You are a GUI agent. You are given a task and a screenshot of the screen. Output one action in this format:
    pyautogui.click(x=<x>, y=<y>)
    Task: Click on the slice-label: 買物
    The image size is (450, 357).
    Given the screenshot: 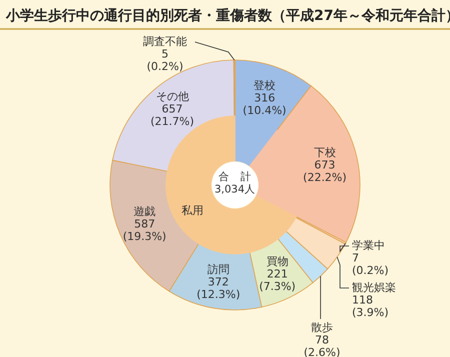 What is the action you would take?
    pyautogui.click(x=277, y=261)
    